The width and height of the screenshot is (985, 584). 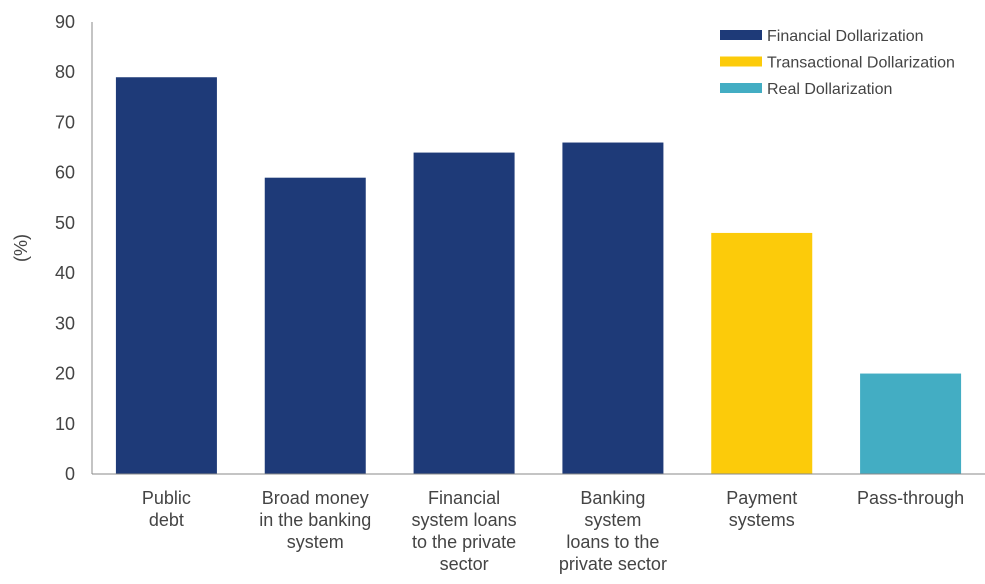 I want to click on x-tick-label-line: sector, so click(x=464, y=564).